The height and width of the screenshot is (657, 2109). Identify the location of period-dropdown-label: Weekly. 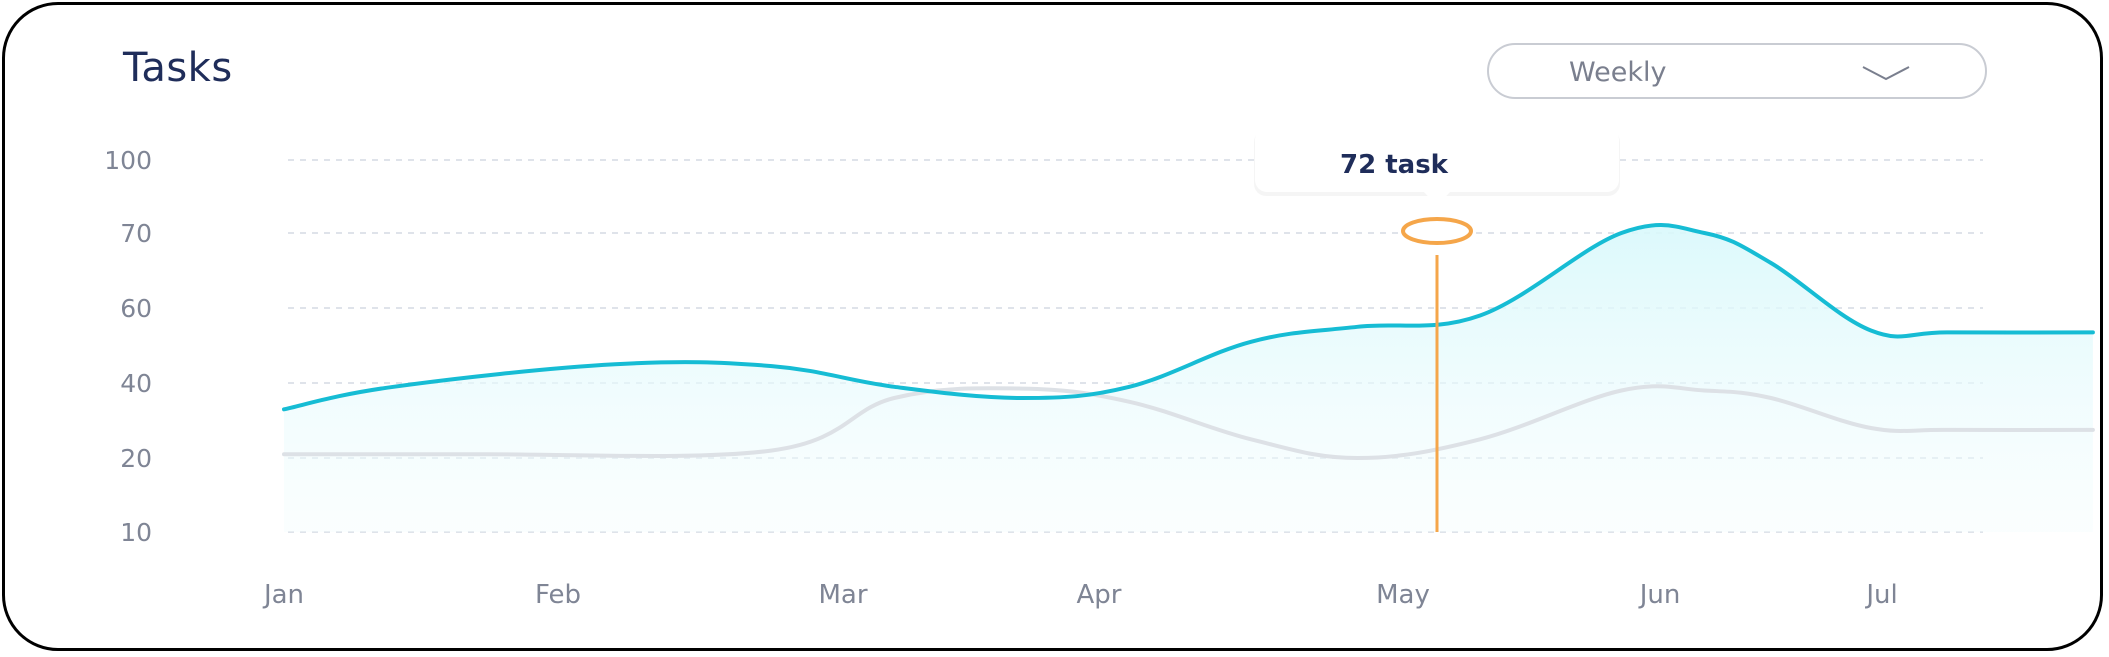
(1618, 72).